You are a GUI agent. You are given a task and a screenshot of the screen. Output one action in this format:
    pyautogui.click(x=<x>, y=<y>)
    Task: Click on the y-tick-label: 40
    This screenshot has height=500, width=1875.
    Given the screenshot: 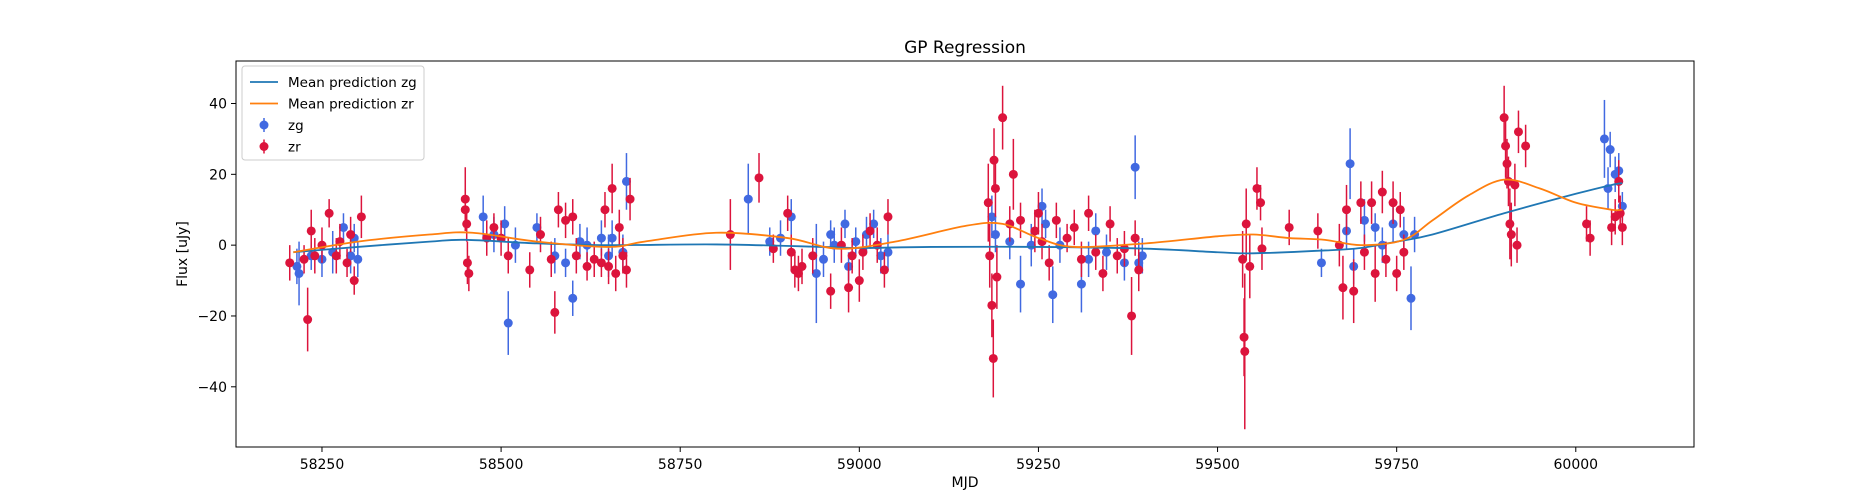 What is the action you would take?
    pyautogui.click(x=218, y=104)
    